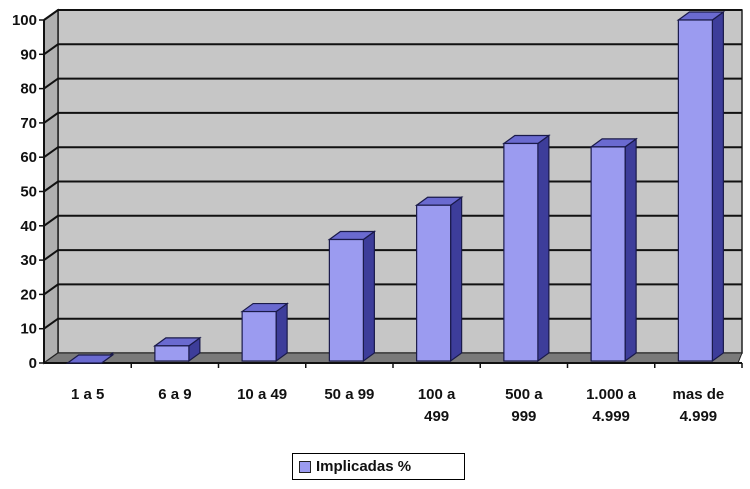 This screenshot has width=750, height=489. I want to click on y-tick-label: 40, so click(28, 226).